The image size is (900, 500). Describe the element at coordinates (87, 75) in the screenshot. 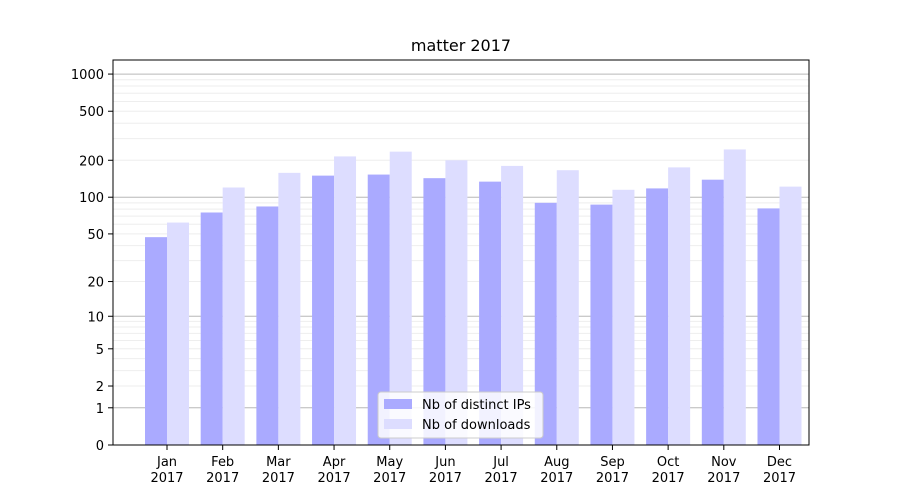

I see `y-tick-label: 1000` at that location.